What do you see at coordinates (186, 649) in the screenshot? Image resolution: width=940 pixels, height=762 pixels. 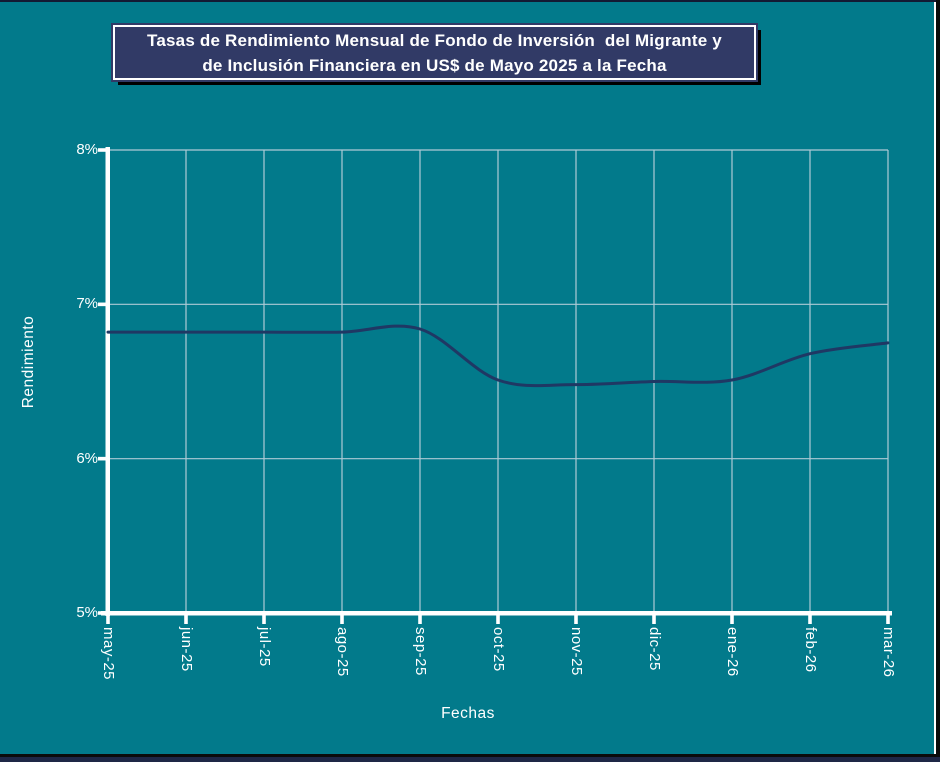 I see `x-tick-label: jun-25` at bounding box center [186, 649].